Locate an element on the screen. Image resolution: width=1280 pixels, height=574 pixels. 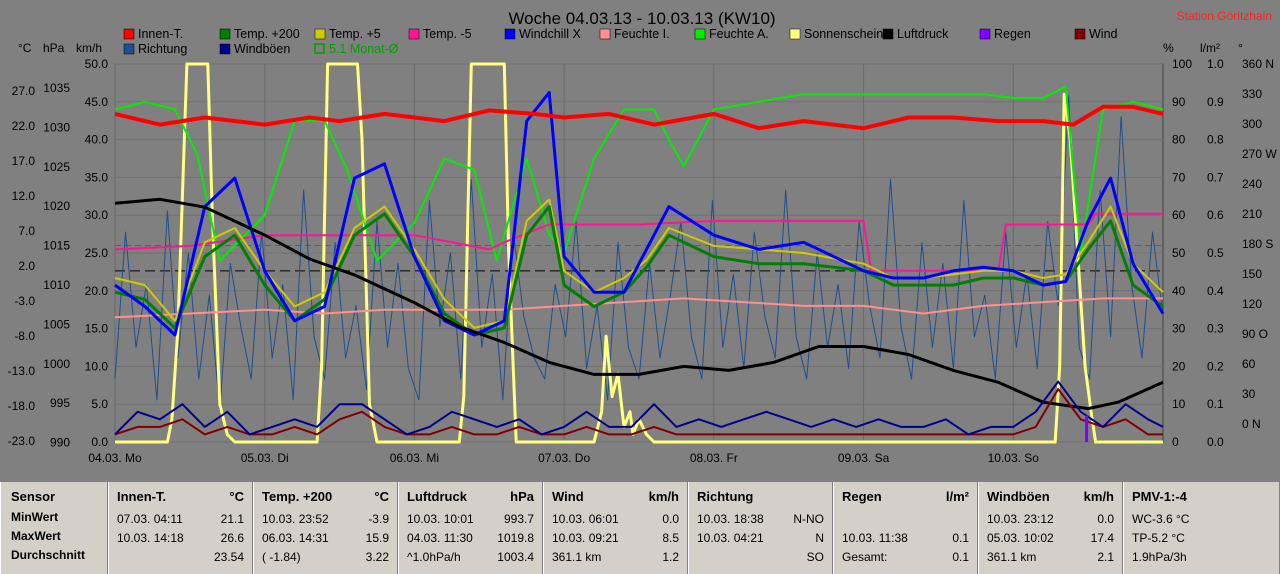
pressure-tick-label: 995 is located at coordinates (60, 403).